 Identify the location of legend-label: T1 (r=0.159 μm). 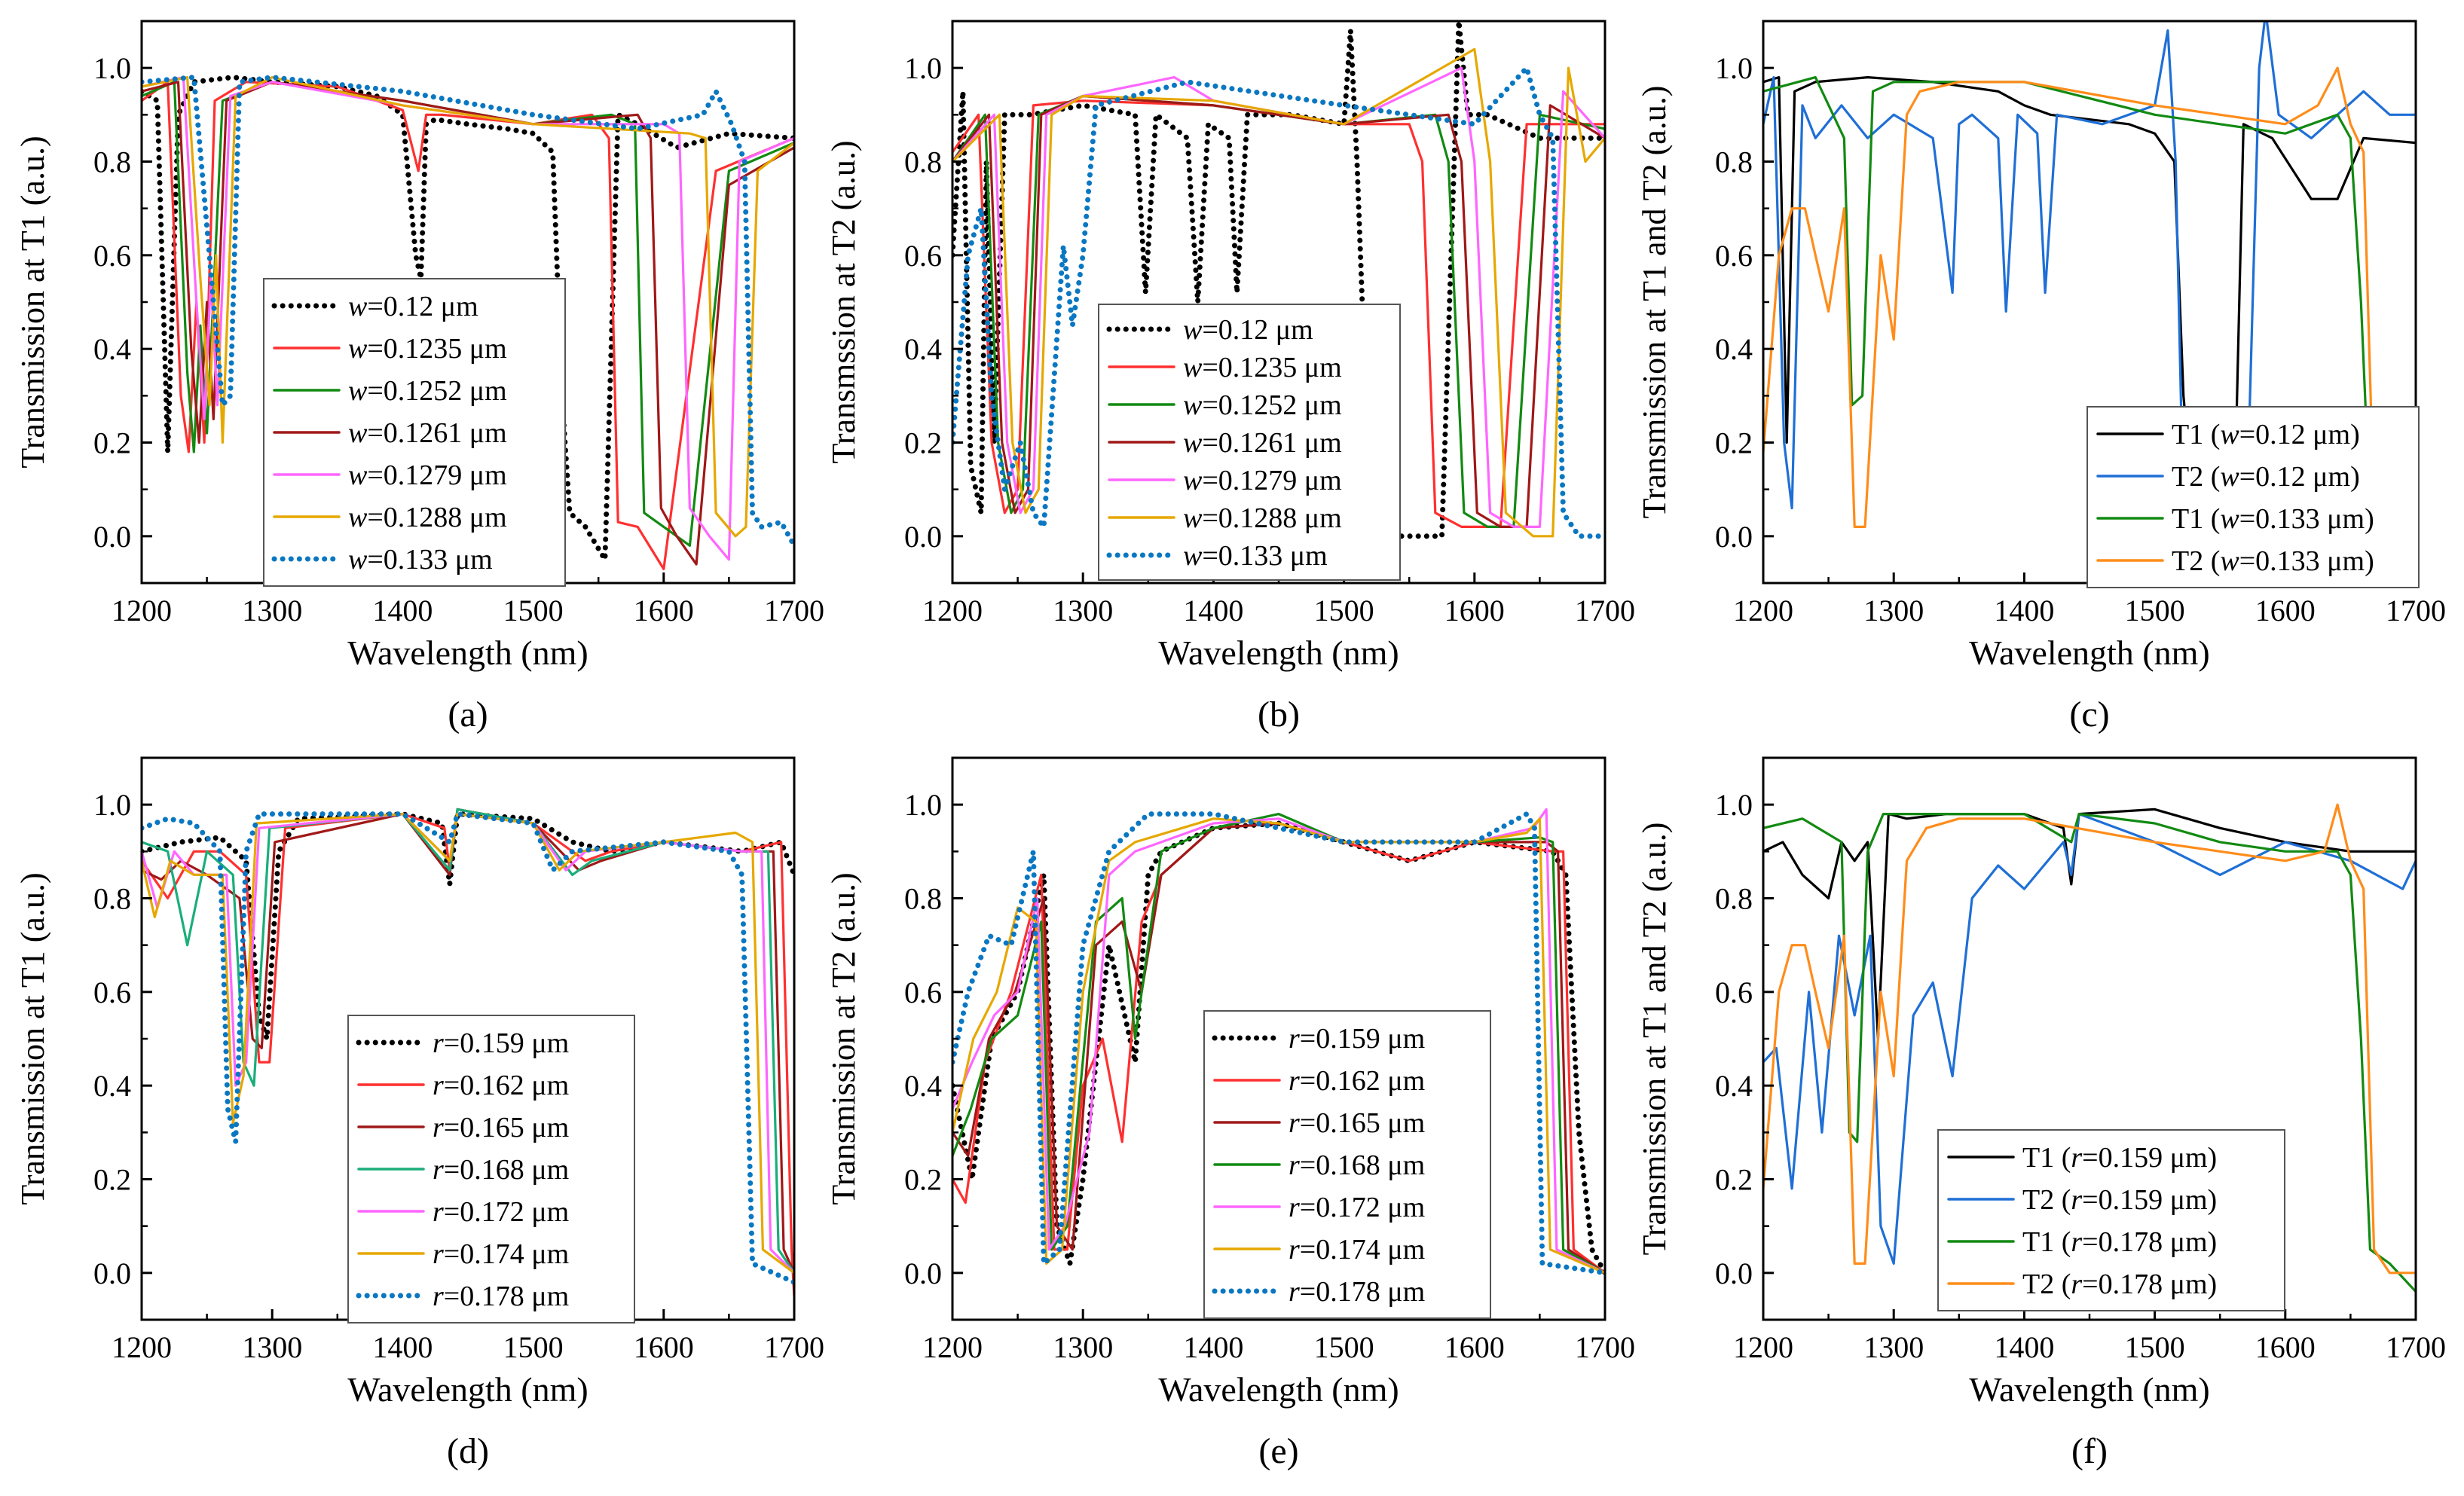
(2119, 1158).